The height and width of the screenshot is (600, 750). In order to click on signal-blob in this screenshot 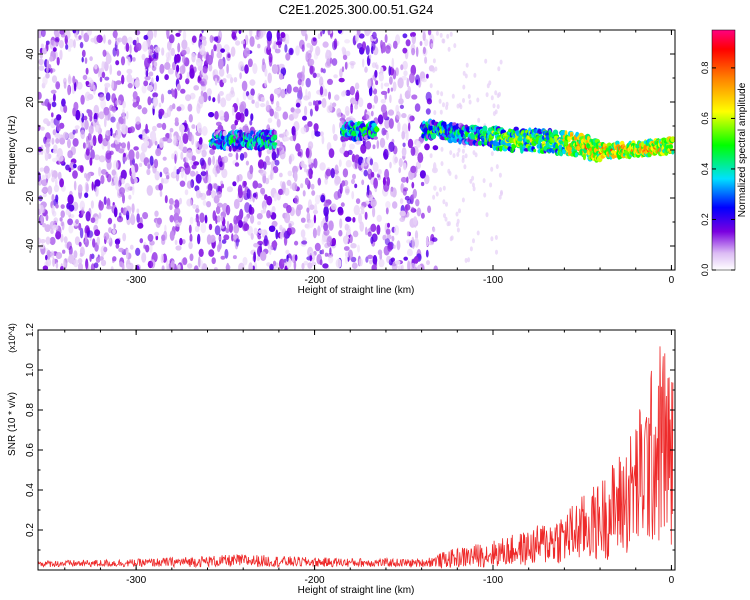, I will do `click(509, 144)`.